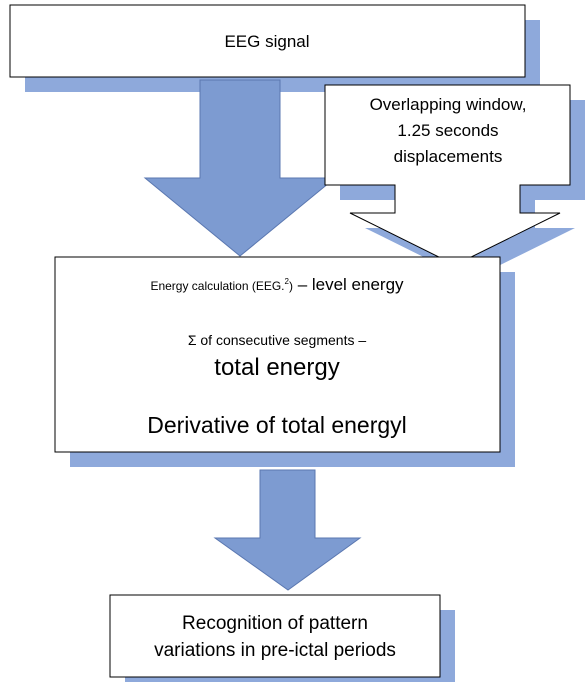 This screenshot has width=587, height=686. Describe the element at coordinates (277, 425) in the screenshot. I see `node-line: Derivative of total energyl` at that location.